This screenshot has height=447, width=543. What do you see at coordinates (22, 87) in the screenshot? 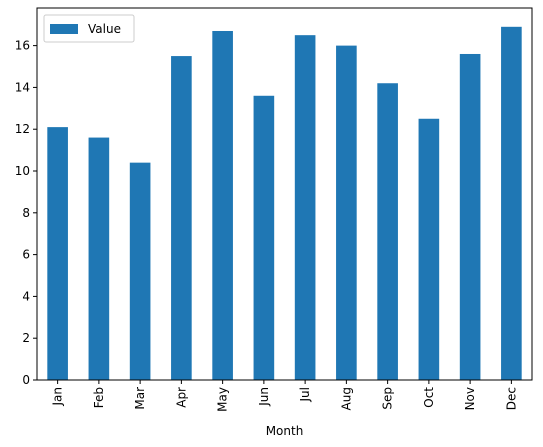
I see `y-tick-label: 14` at bounding box center [22, 87].